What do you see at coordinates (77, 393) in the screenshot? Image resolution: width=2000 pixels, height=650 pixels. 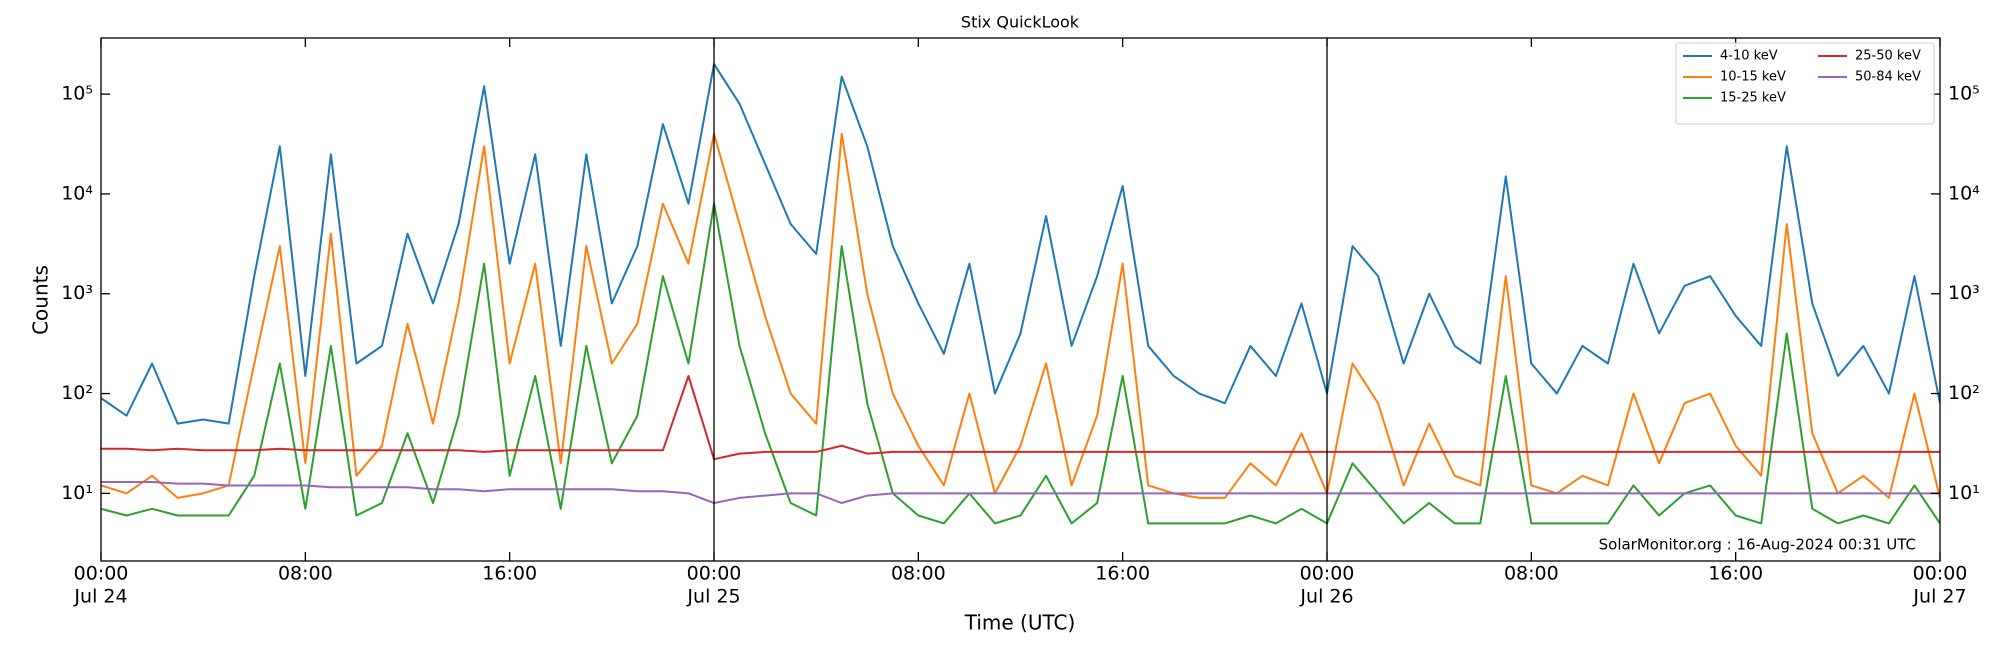 I see `y-tick-label: 10²` at bounding box center [77, 393].